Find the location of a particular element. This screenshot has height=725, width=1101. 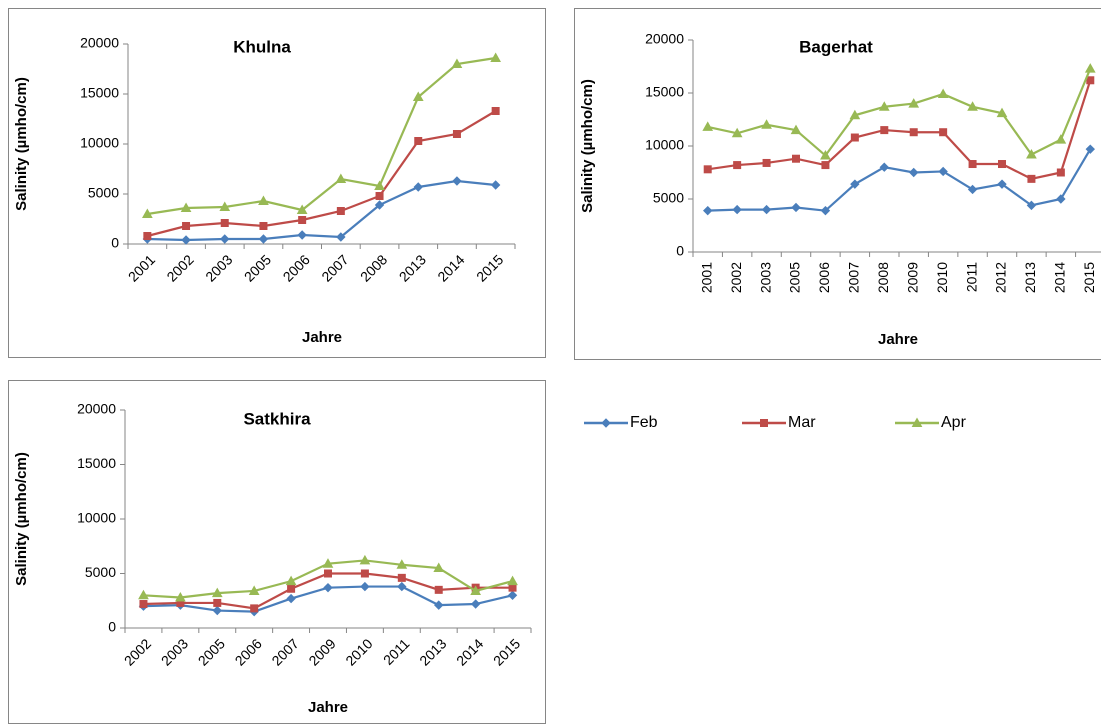

x-tick-label: 2011 is located at coordinates (971, 277).